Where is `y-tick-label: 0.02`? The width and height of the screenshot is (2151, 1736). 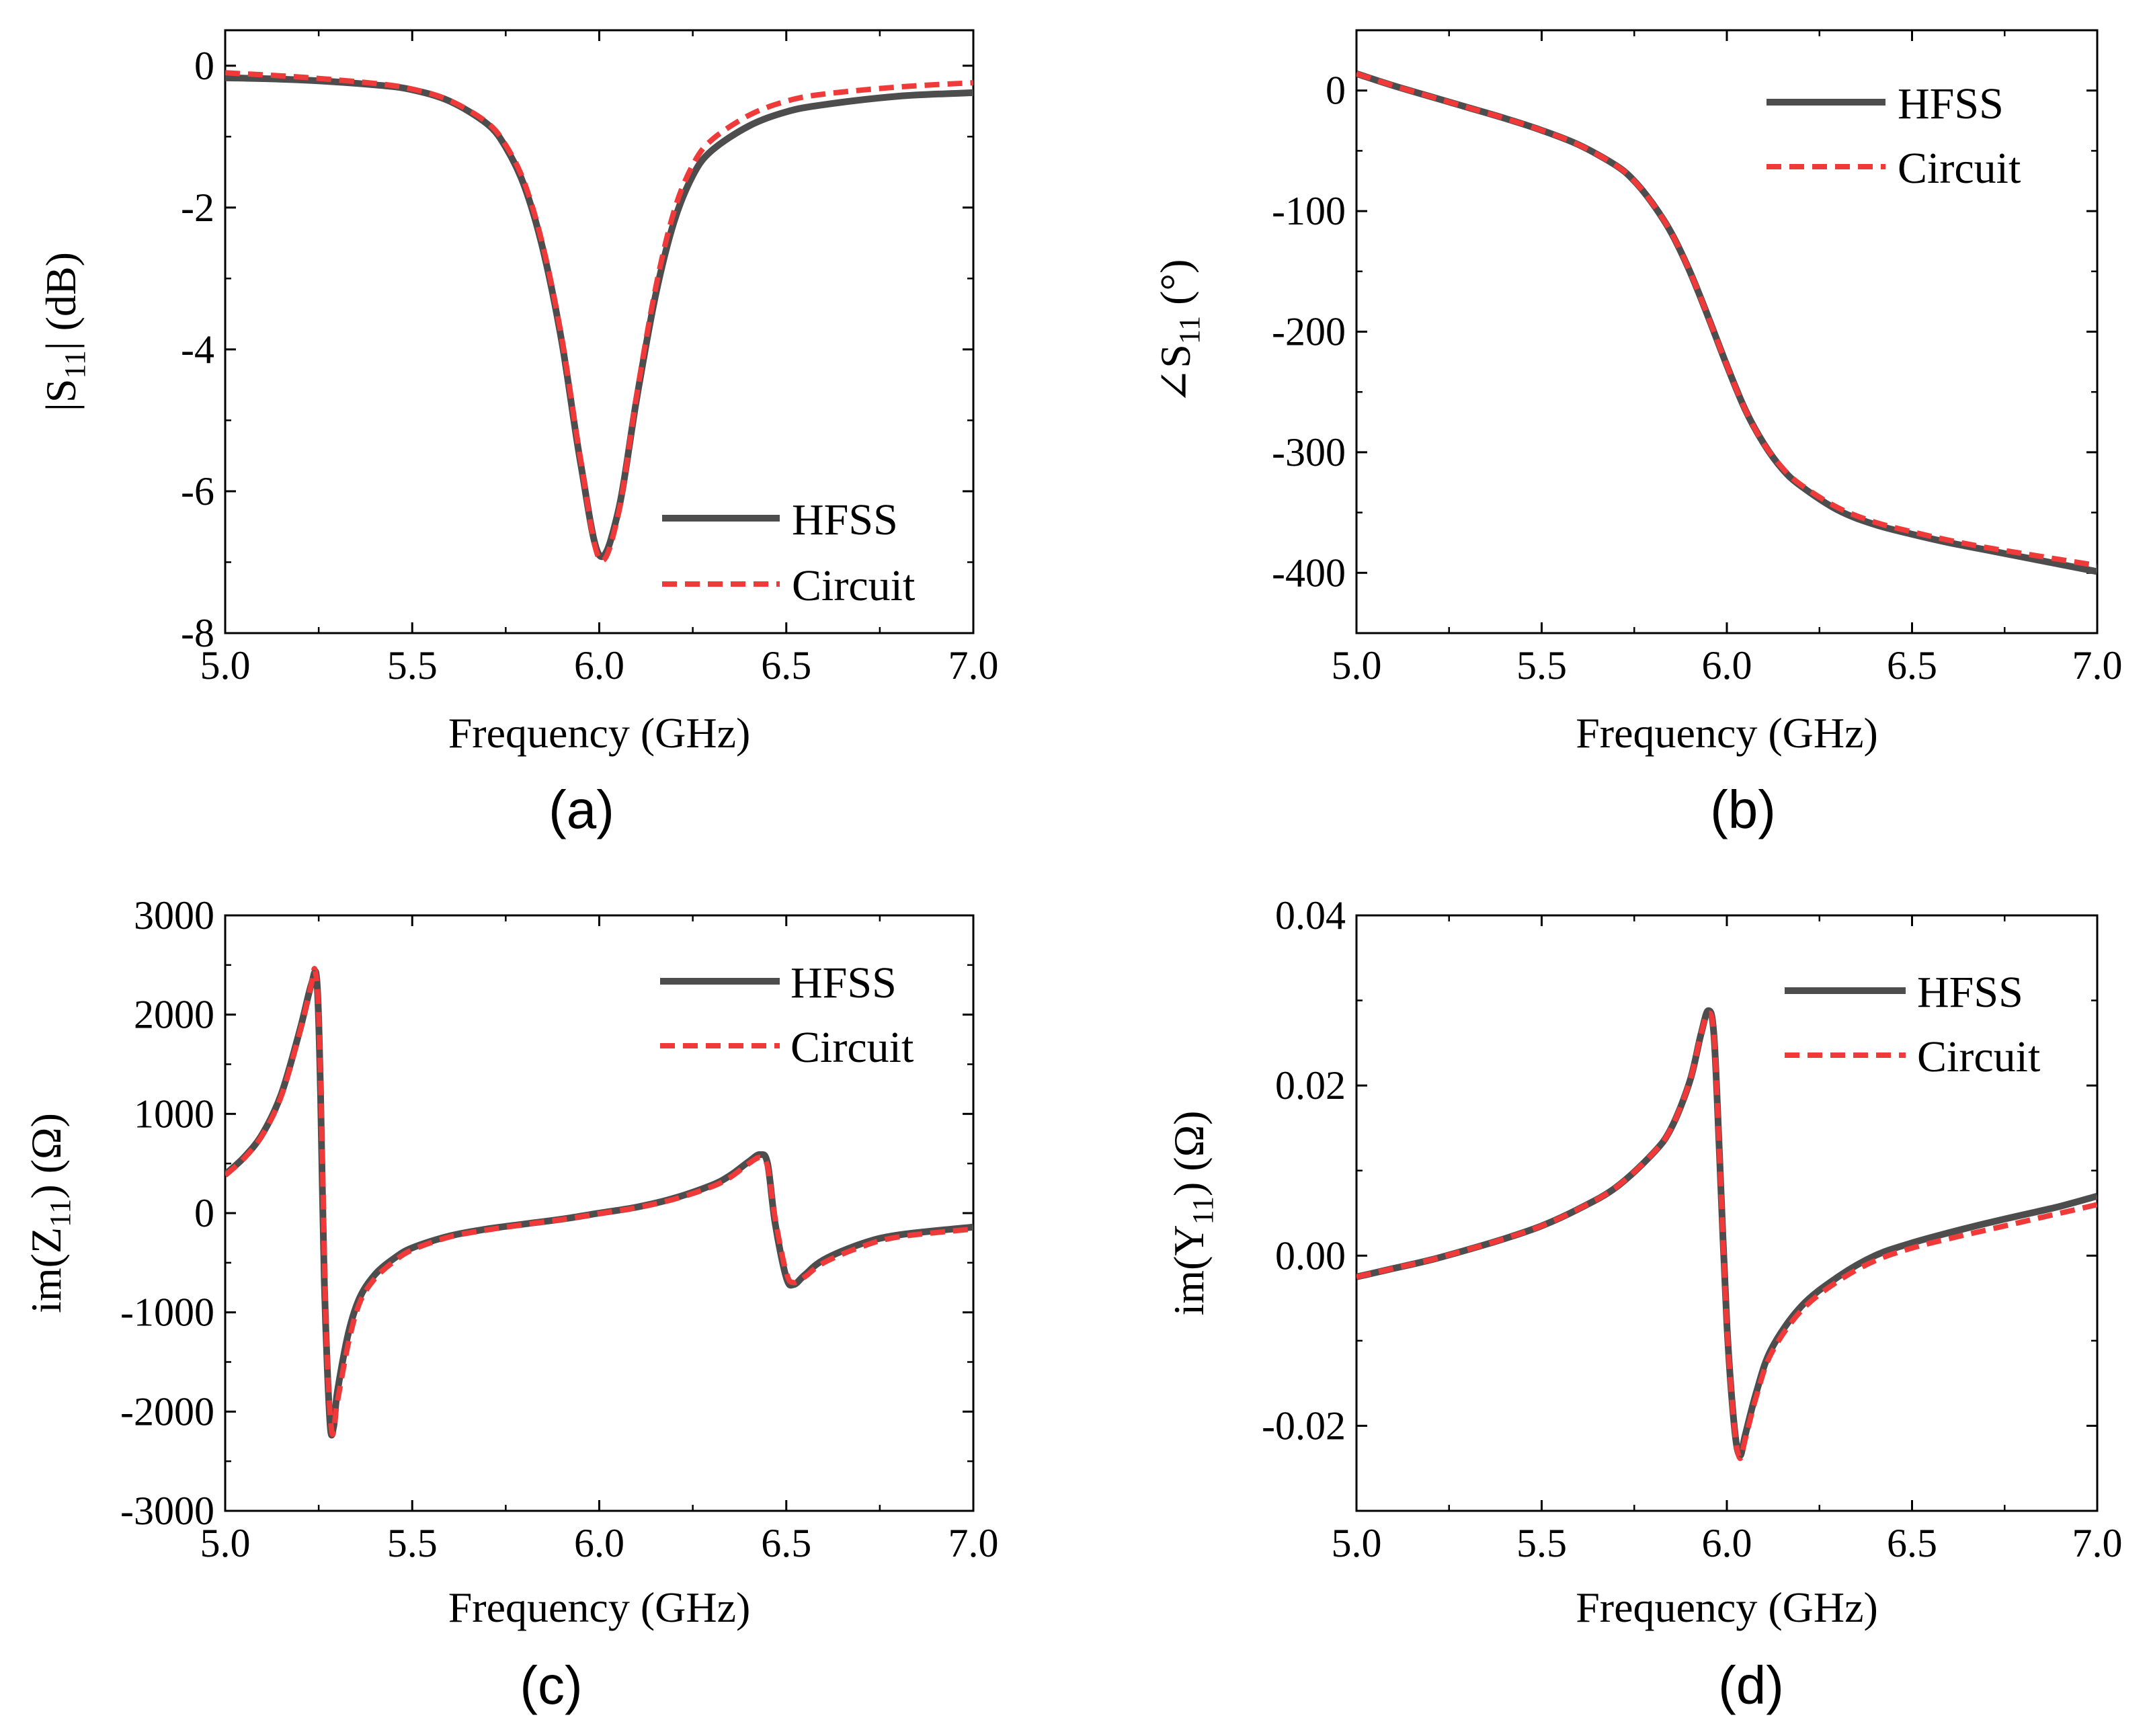
y-tick-label: 0.02 is located at coordinates (1310, 1085).